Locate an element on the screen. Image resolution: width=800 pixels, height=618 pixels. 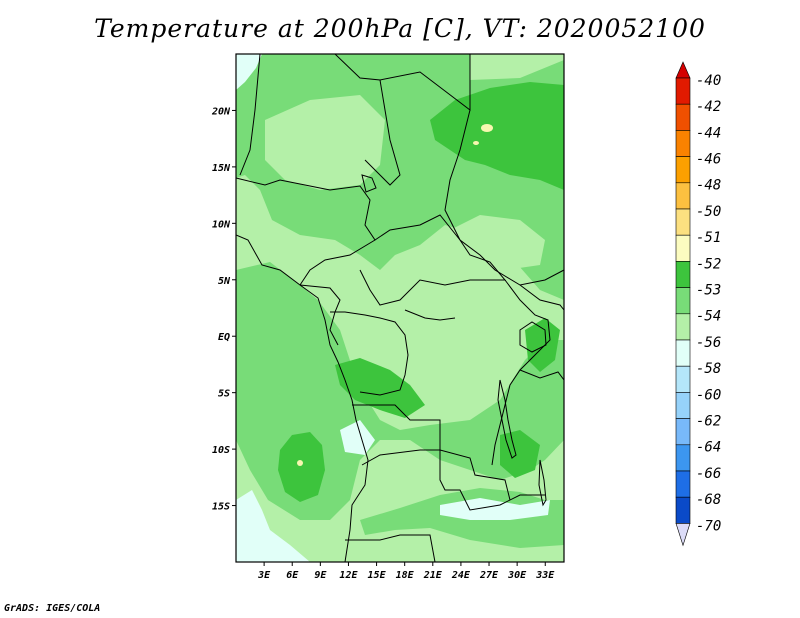
border-drc-east is located at coordinates (521, 372).